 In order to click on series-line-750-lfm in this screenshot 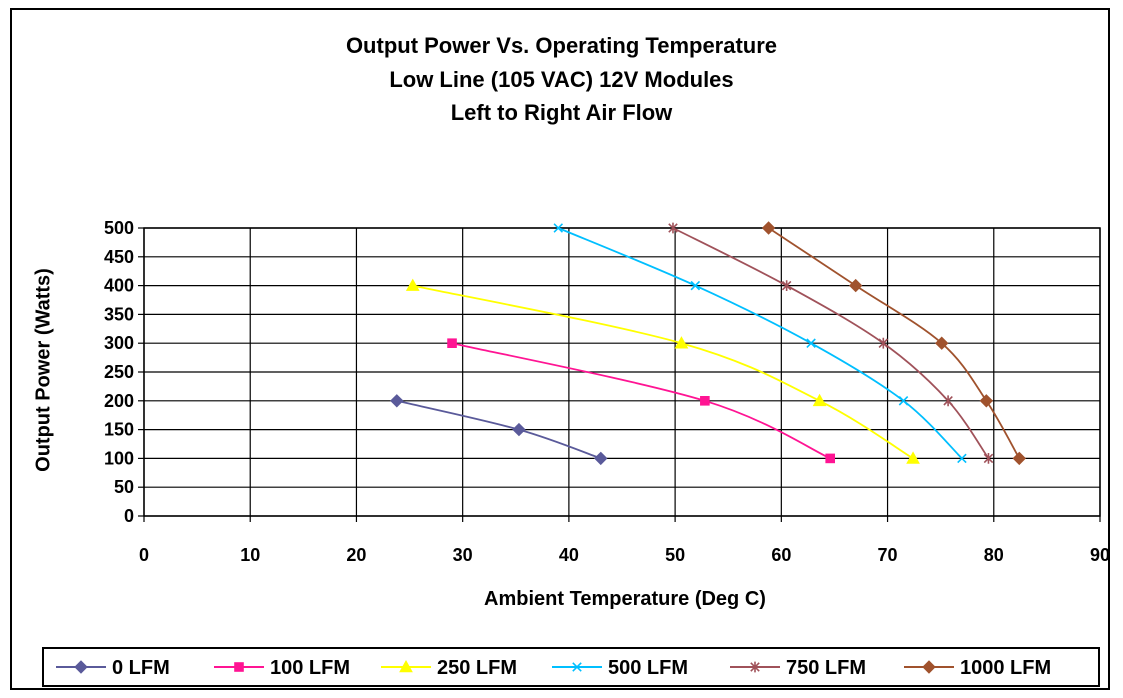, I will do `click(831, 343)`.